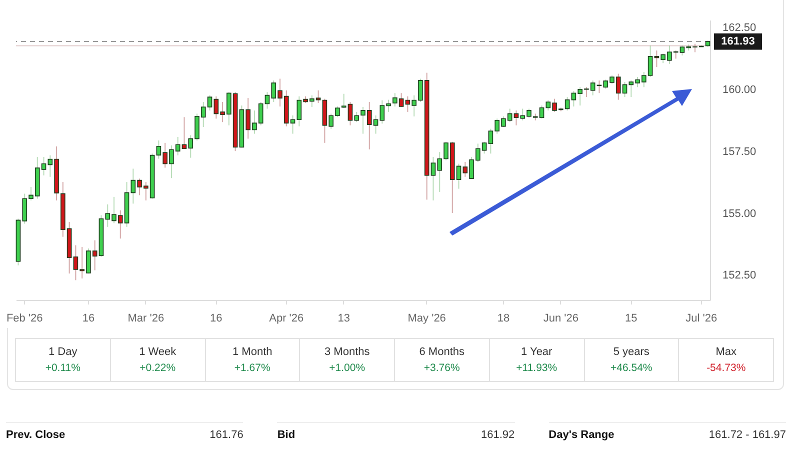  What do you see at coordinates (498, 435) in the screenshot?
I see `text: 161.92` at bounding box center [498, 435].